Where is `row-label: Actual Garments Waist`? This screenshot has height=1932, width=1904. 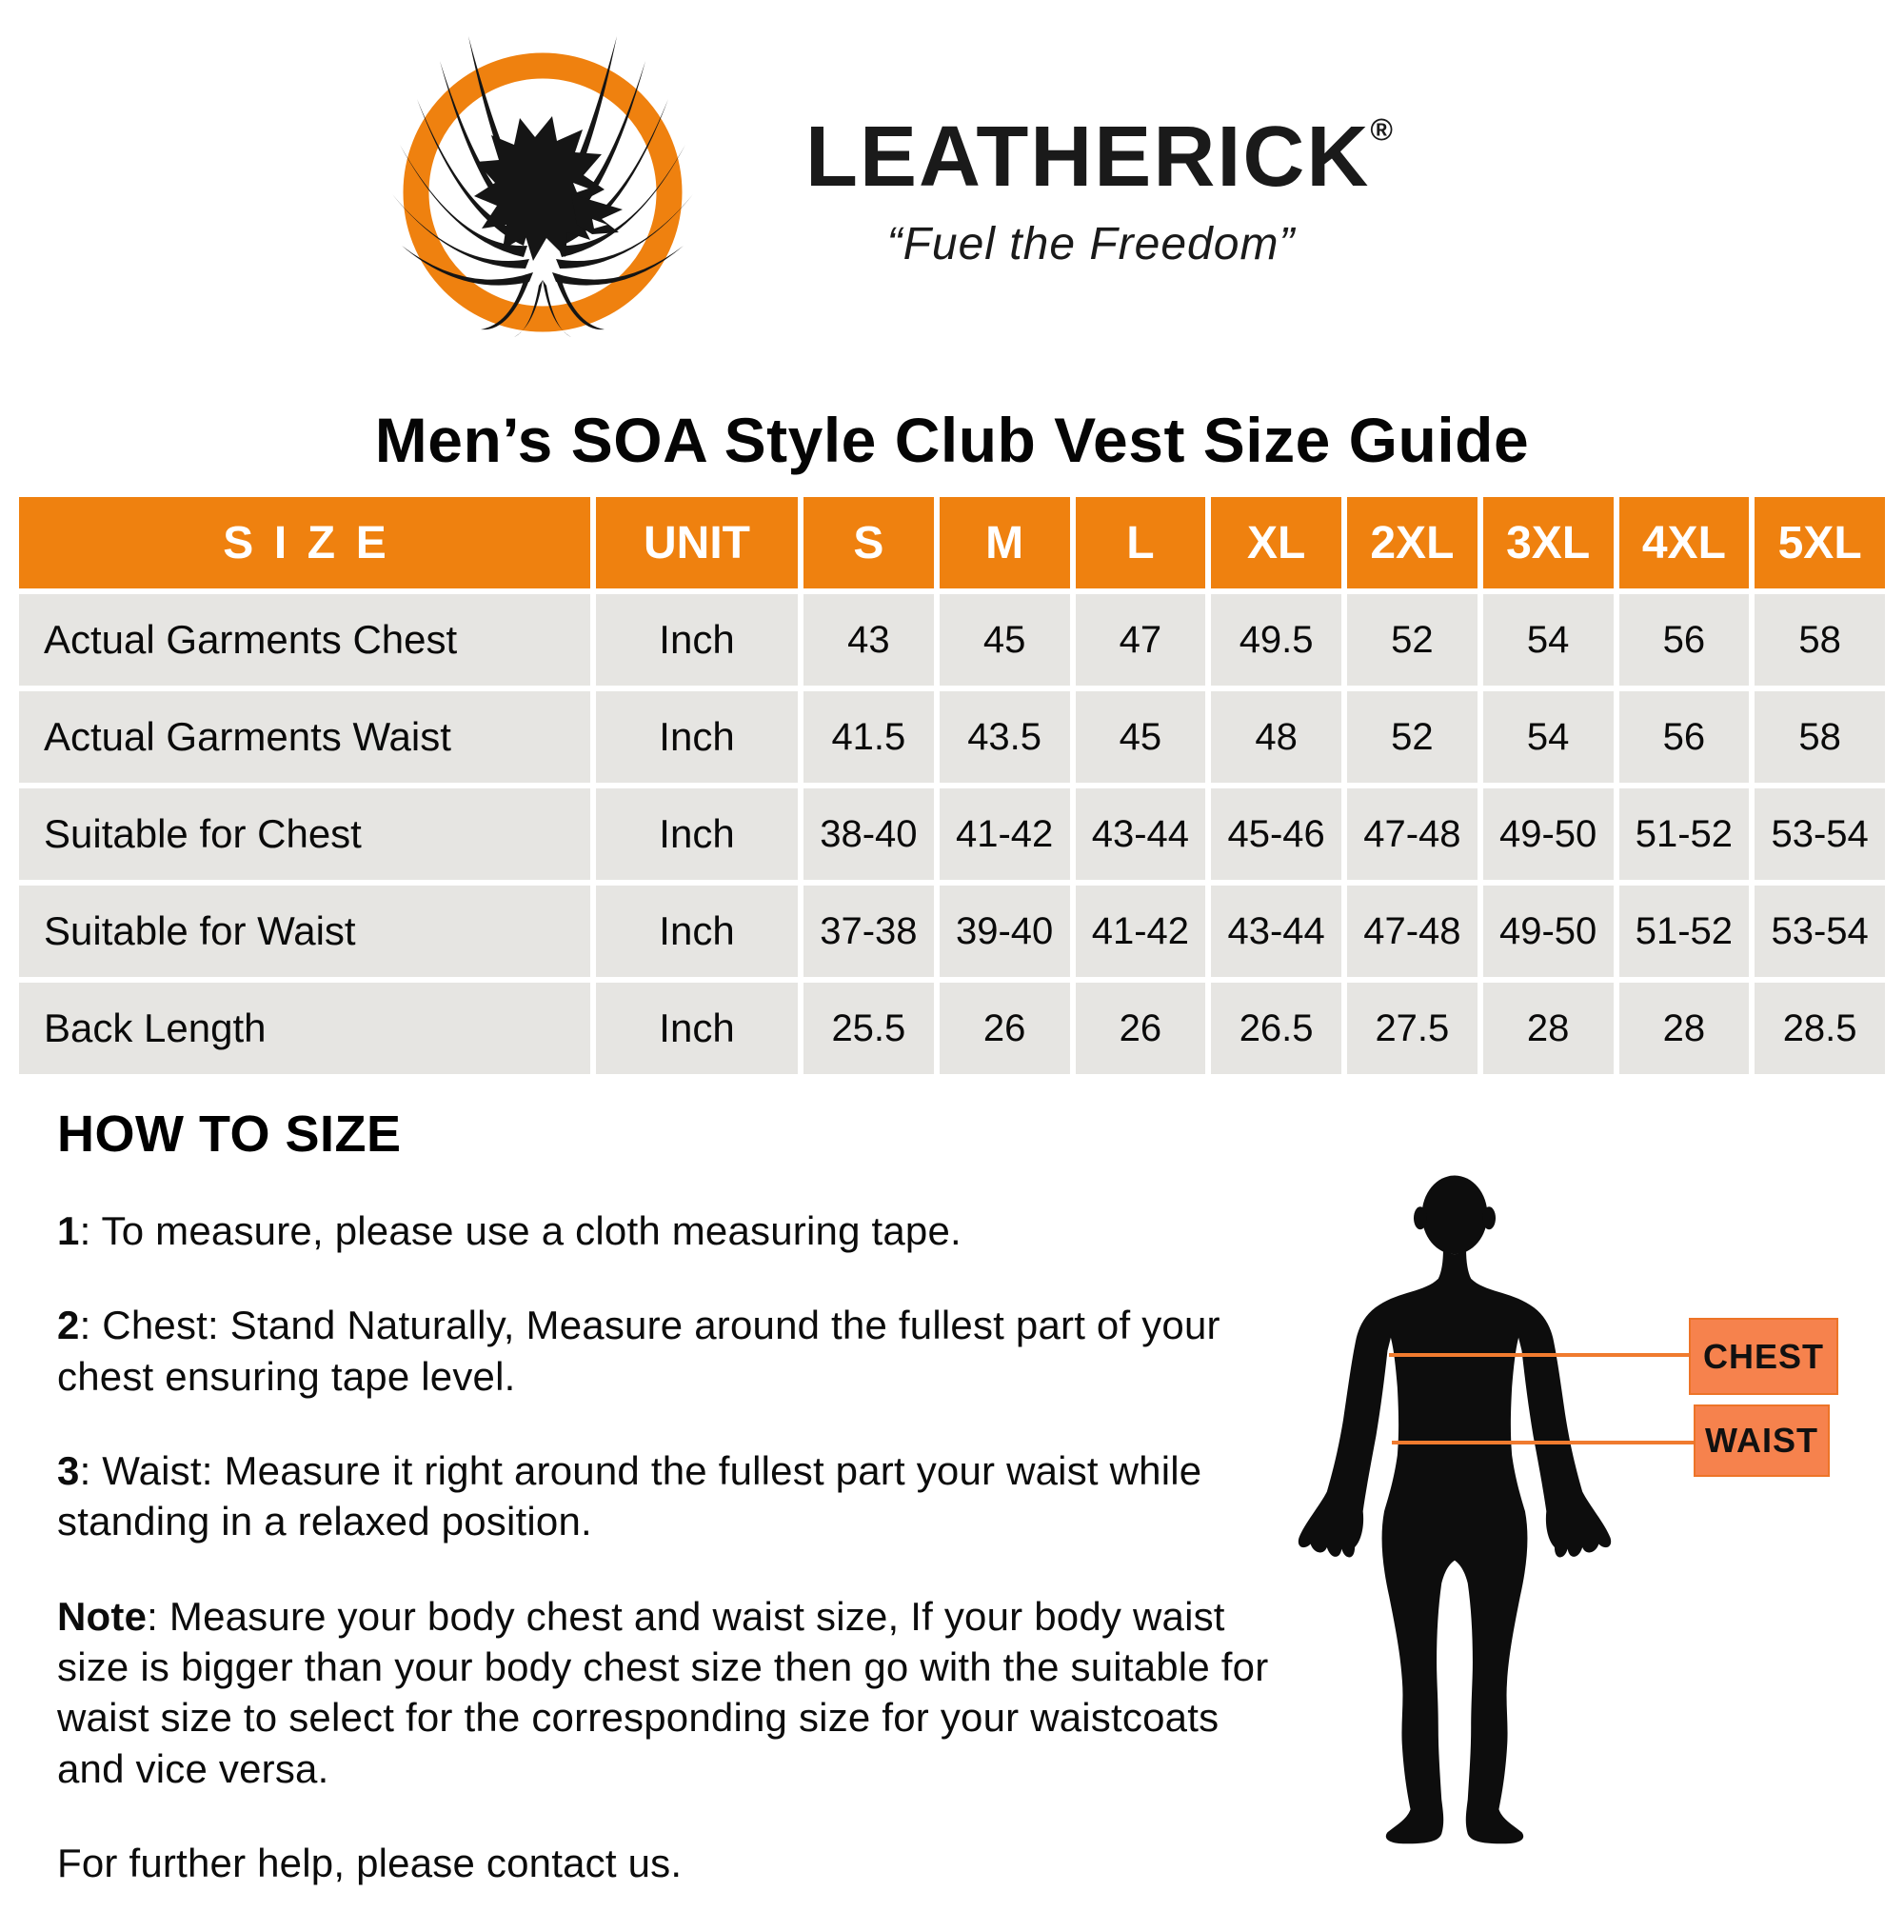
row-label: Actual Garments Waist is located at coordinates (304, 737).